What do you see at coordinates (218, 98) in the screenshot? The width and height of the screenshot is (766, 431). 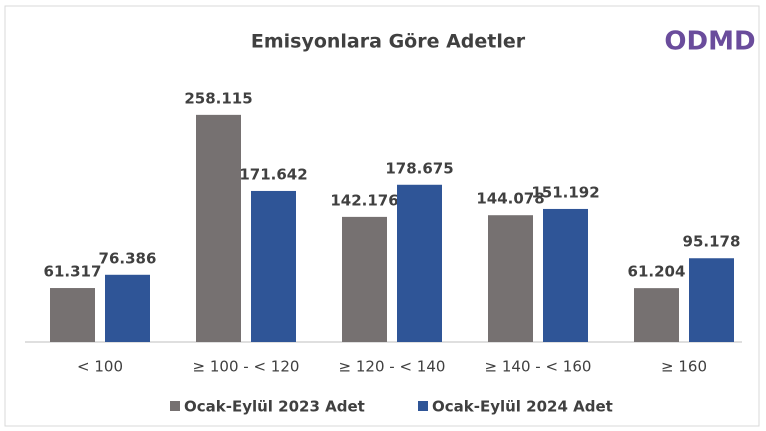 I see `value-label: 258.115` at bounding box center [218, 98].